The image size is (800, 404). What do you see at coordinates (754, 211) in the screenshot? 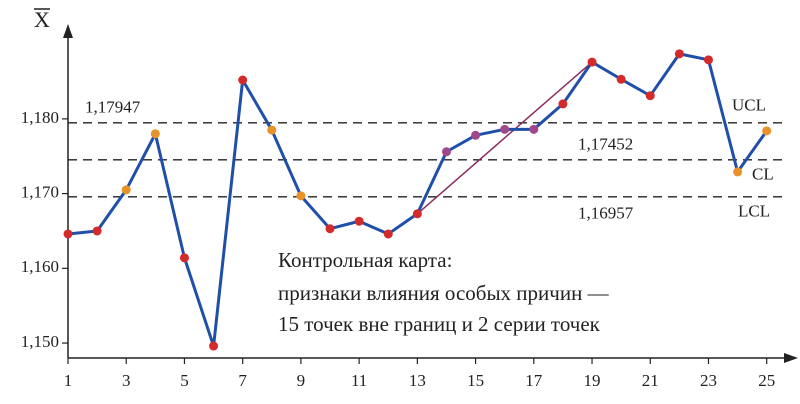
I see `control-limit-name: LCL` at bounding box center [754, 211].